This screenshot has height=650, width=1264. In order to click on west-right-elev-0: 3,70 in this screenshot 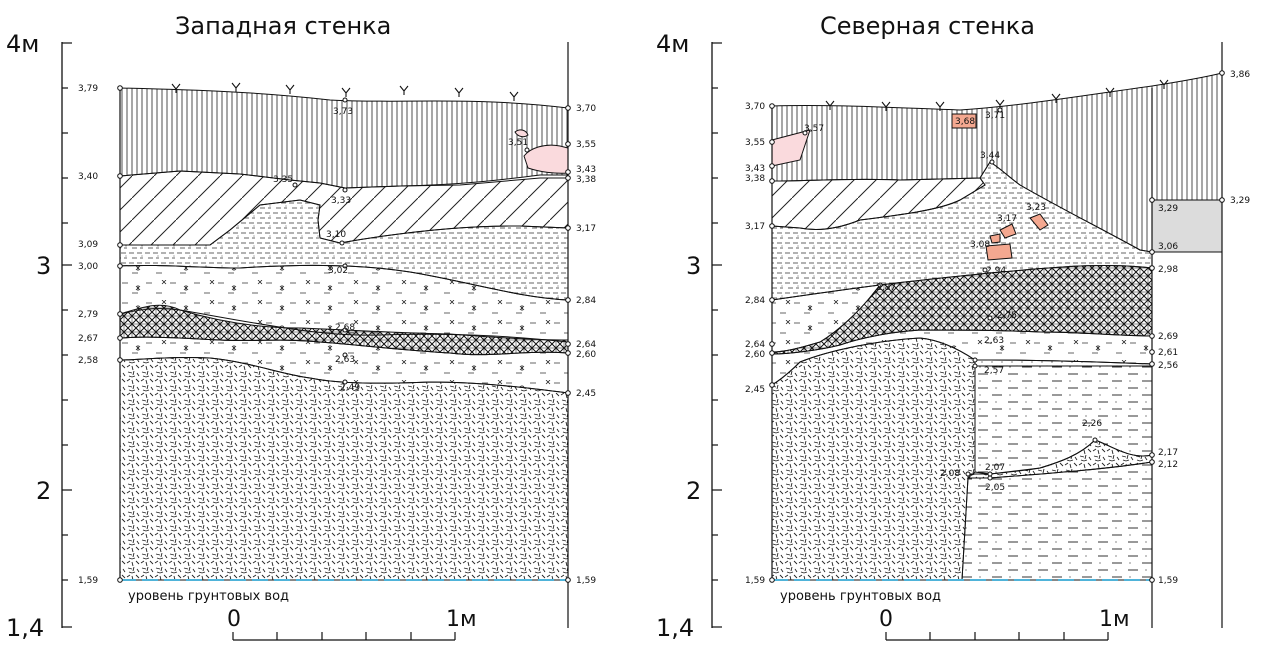, I will do `click(586, 109)`.